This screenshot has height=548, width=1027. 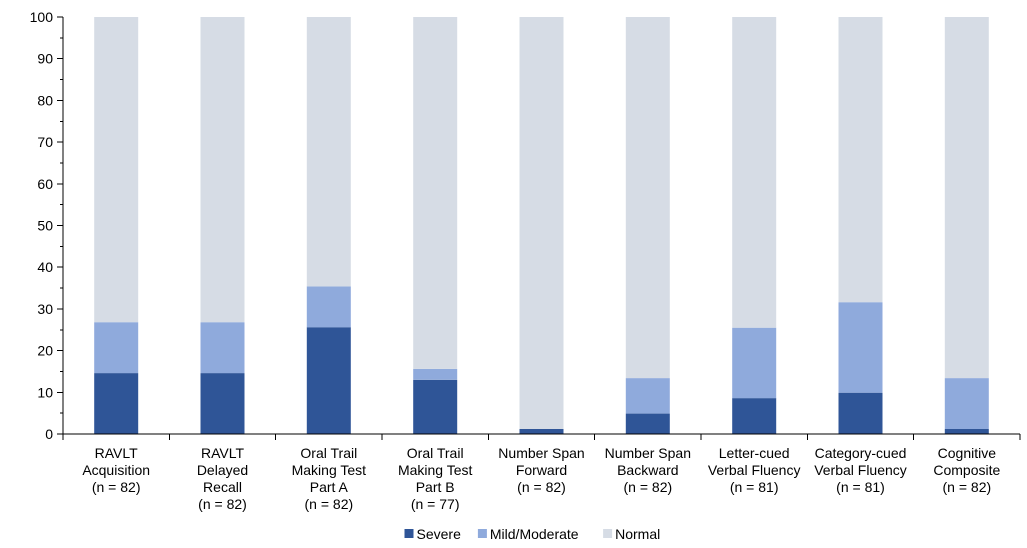 What do you see at coordinates (754, 470) in the screenshot?
I see `x-category-label: Letter-cued Verbal Fluency (n = 81)` at bounding box center [754, 470].